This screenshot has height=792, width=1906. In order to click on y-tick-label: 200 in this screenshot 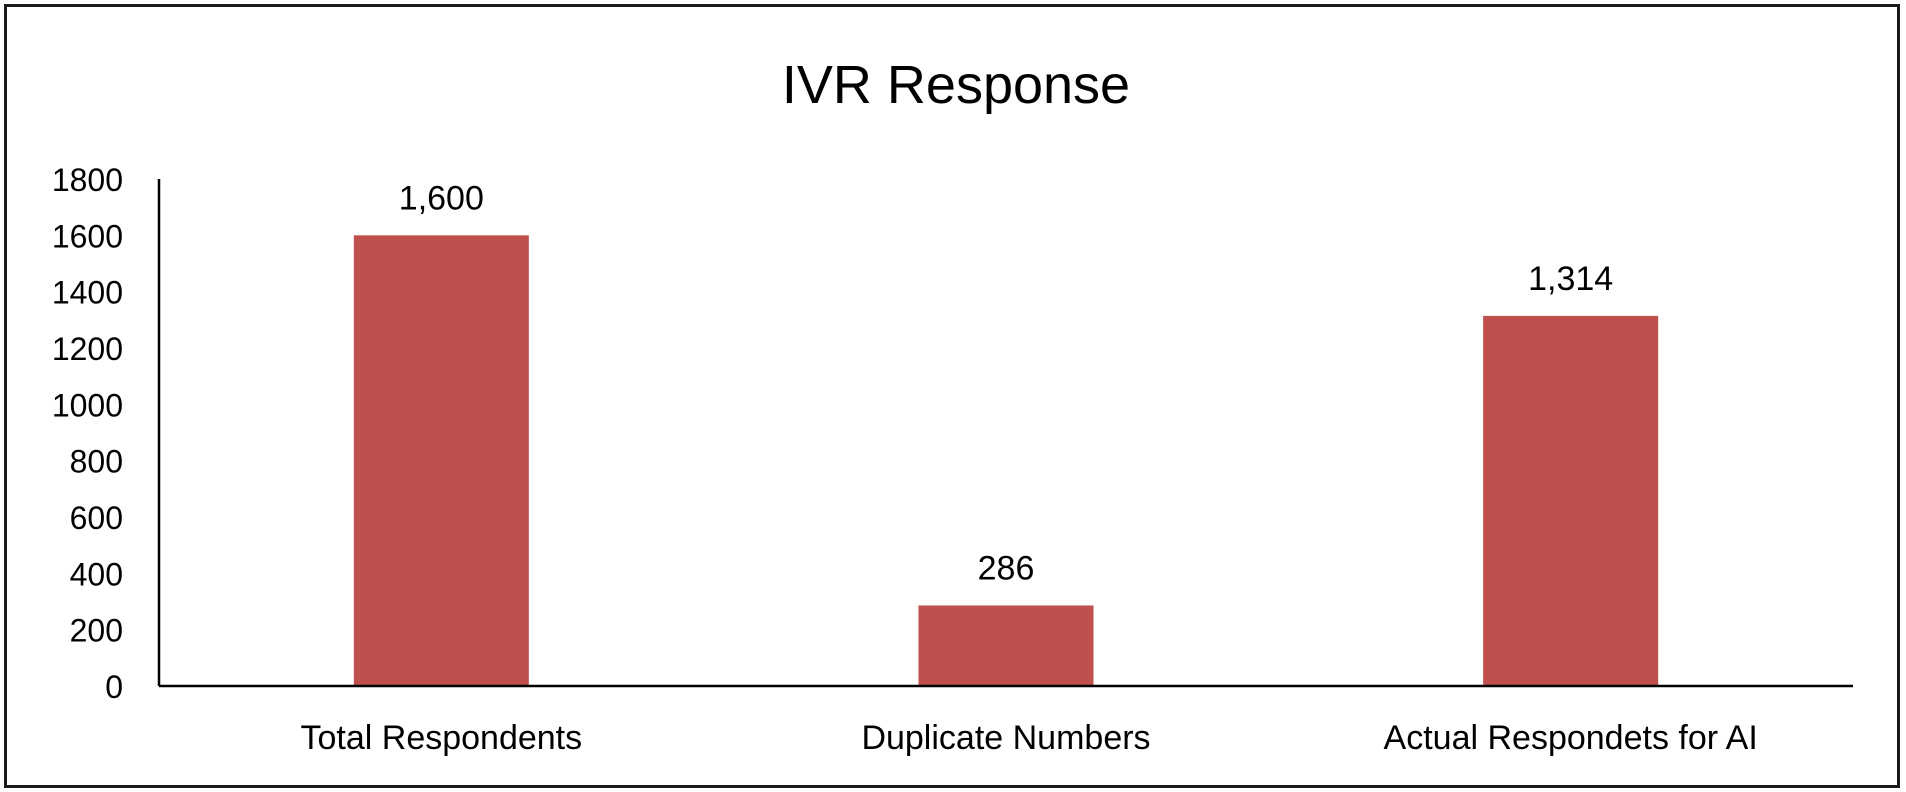, I will do `click(96, 631)`.